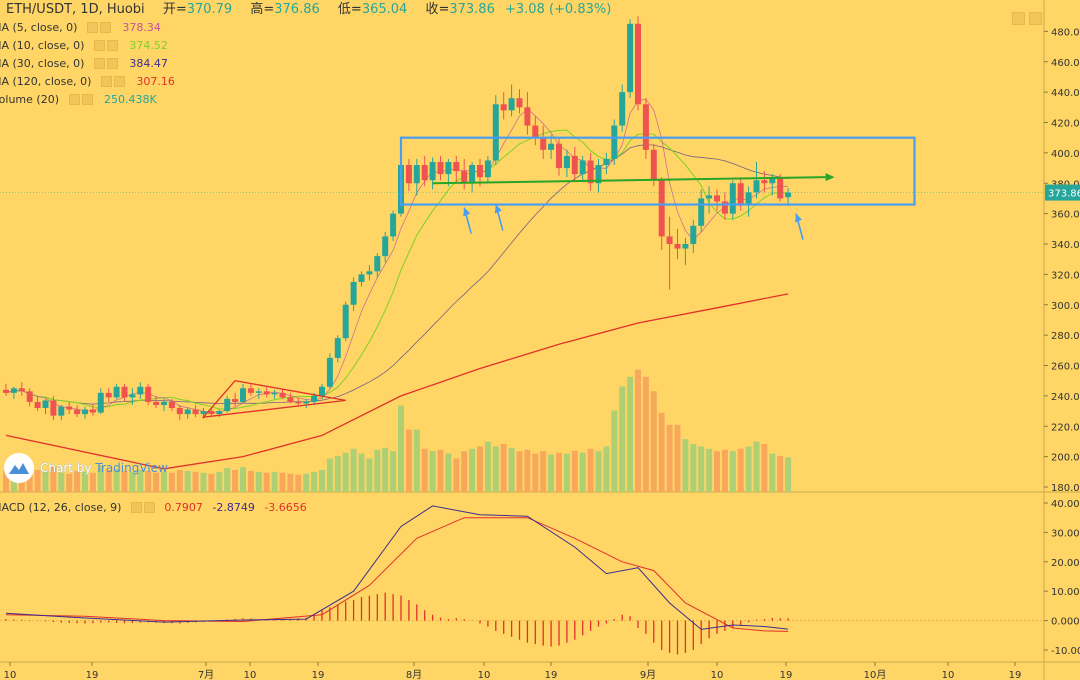  I want to click on tradingview-watermark: Chart by TradingView, so click(86, 468).